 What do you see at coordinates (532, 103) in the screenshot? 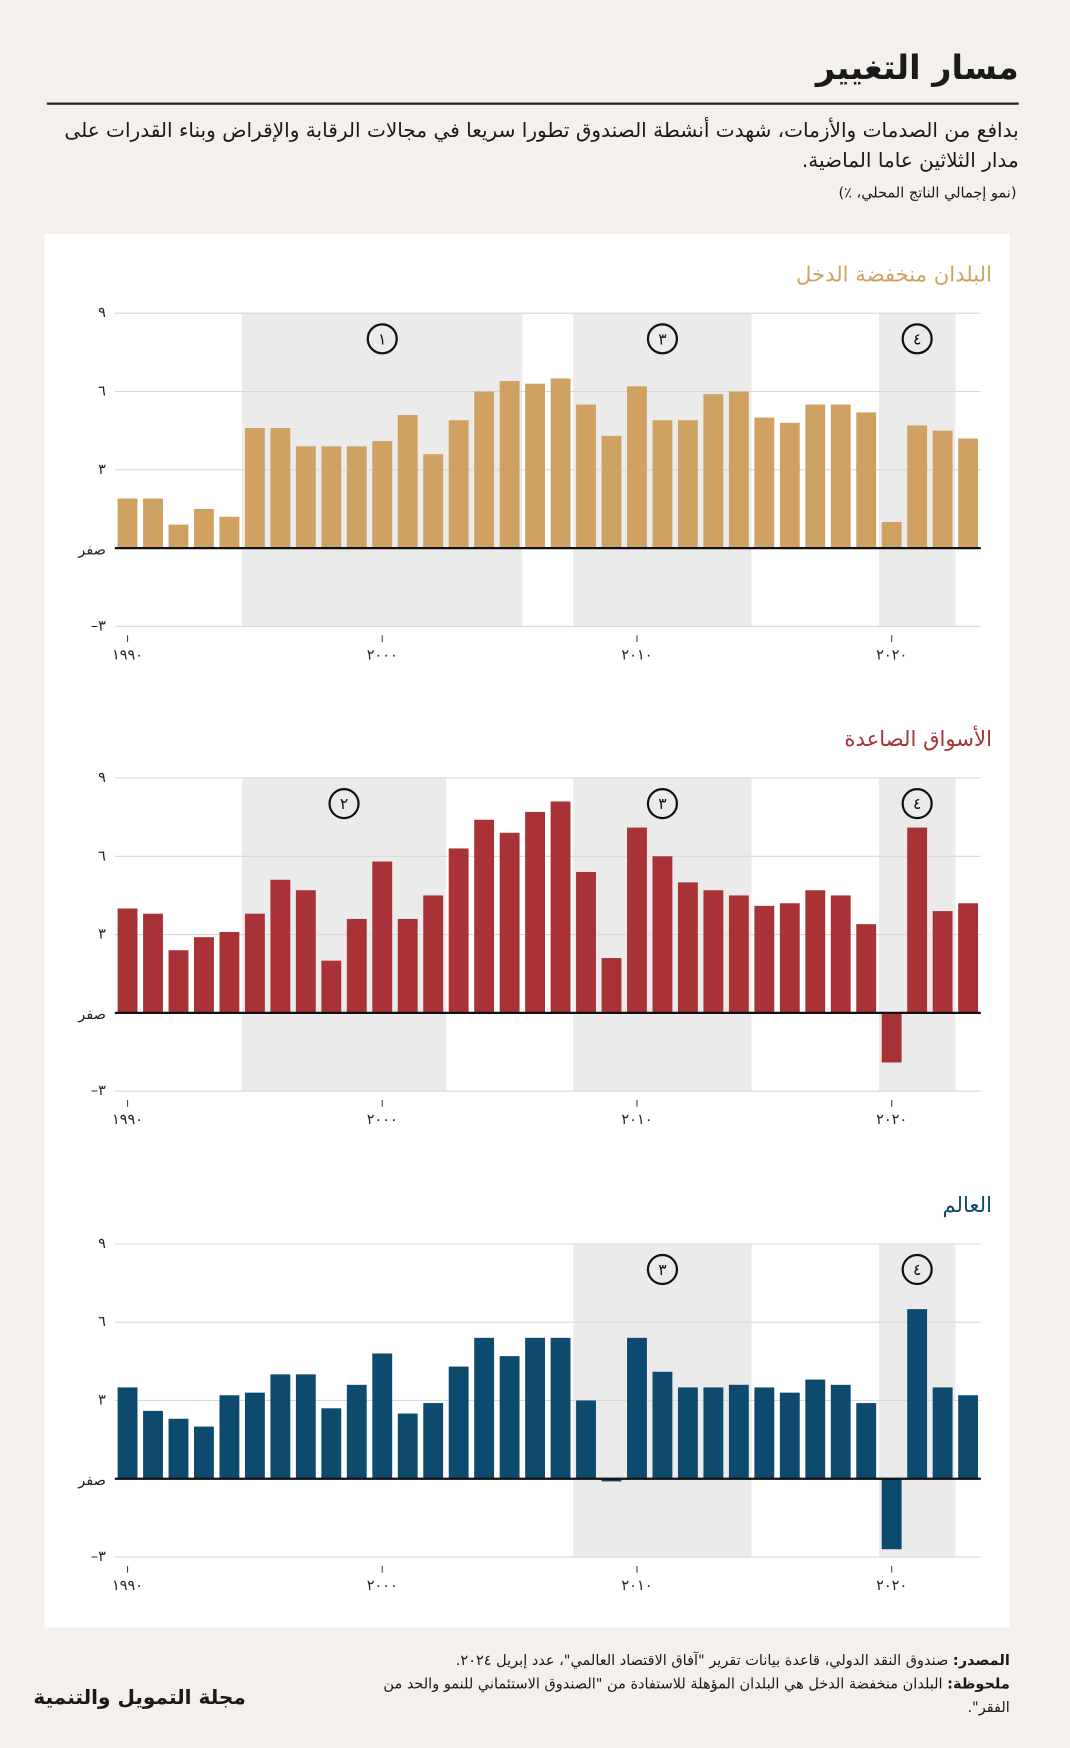
I see `title-rule` at bounding box center [532, 103].